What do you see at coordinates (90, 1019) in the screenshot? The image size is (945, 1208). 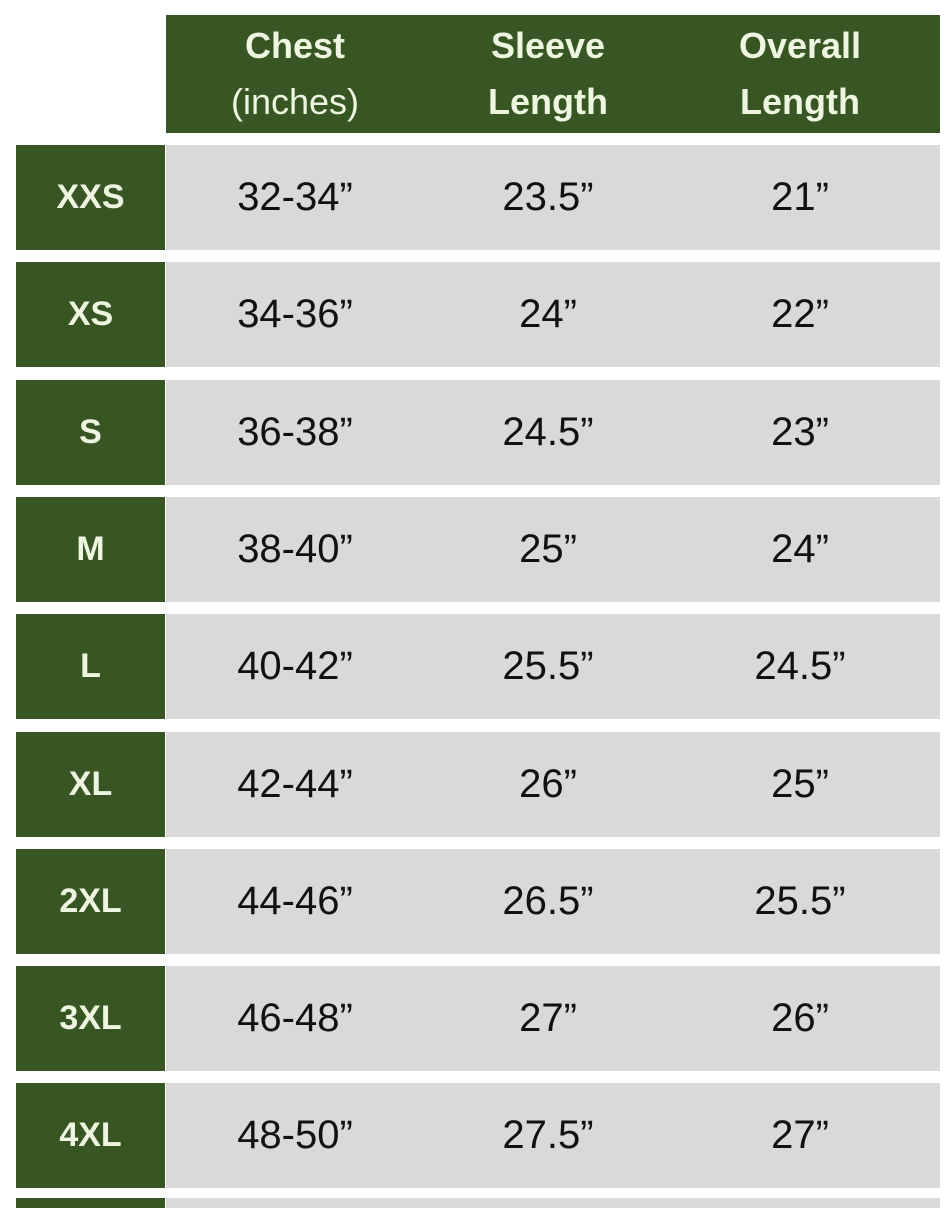 I see `size-label: 3XL` at bounding box center [90, 1019].